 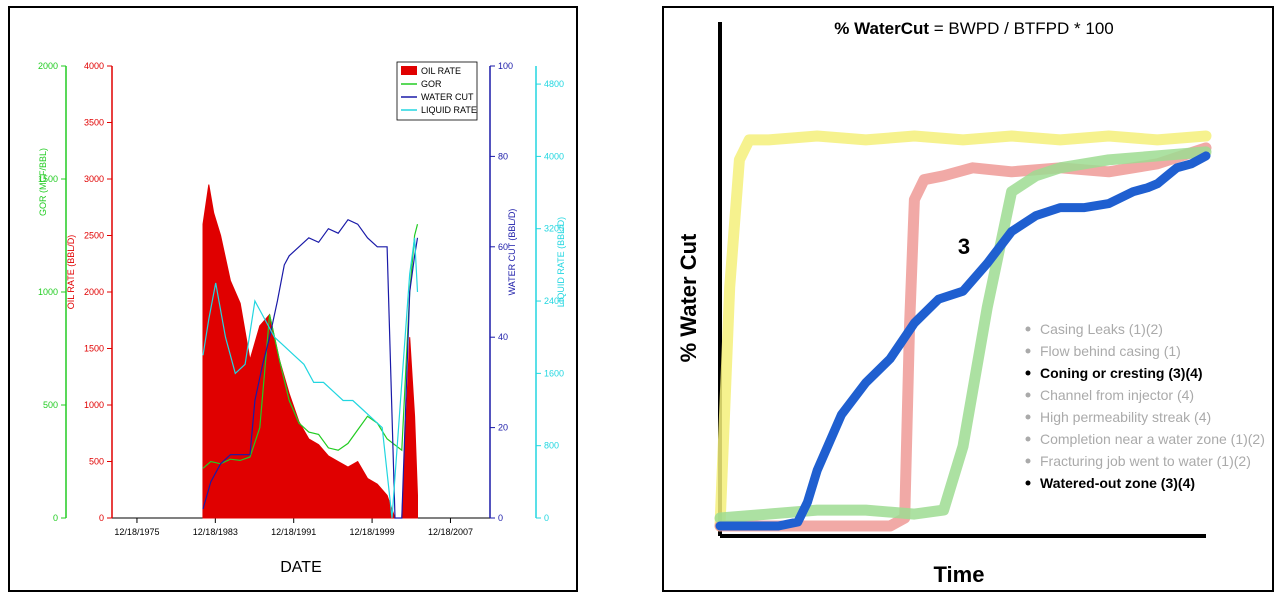 What do you see at coordinates (55, 518) in the screenshot?
I see `gor-tick-label: 0` at bounding box center [55, 518].